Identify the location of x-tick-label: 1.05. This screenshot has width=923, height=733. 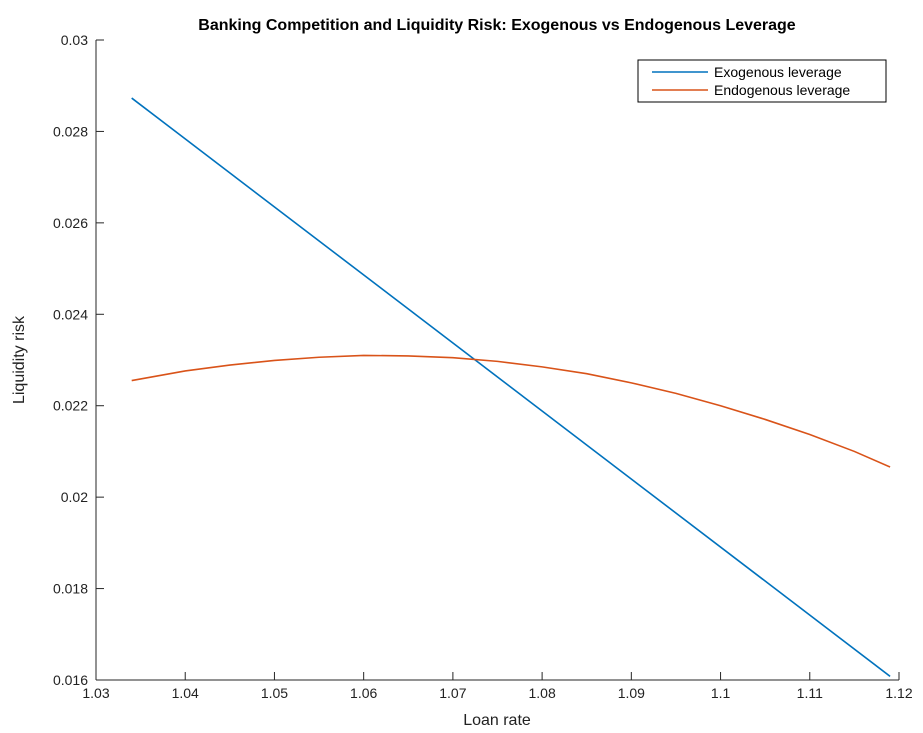
(274, 693).